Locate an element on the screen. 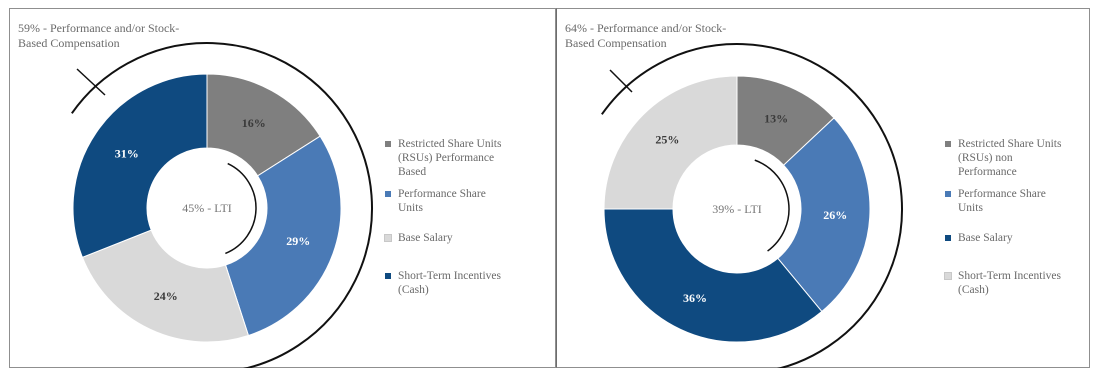  slice-data-label: 16% is located at coordinates (254, 123).